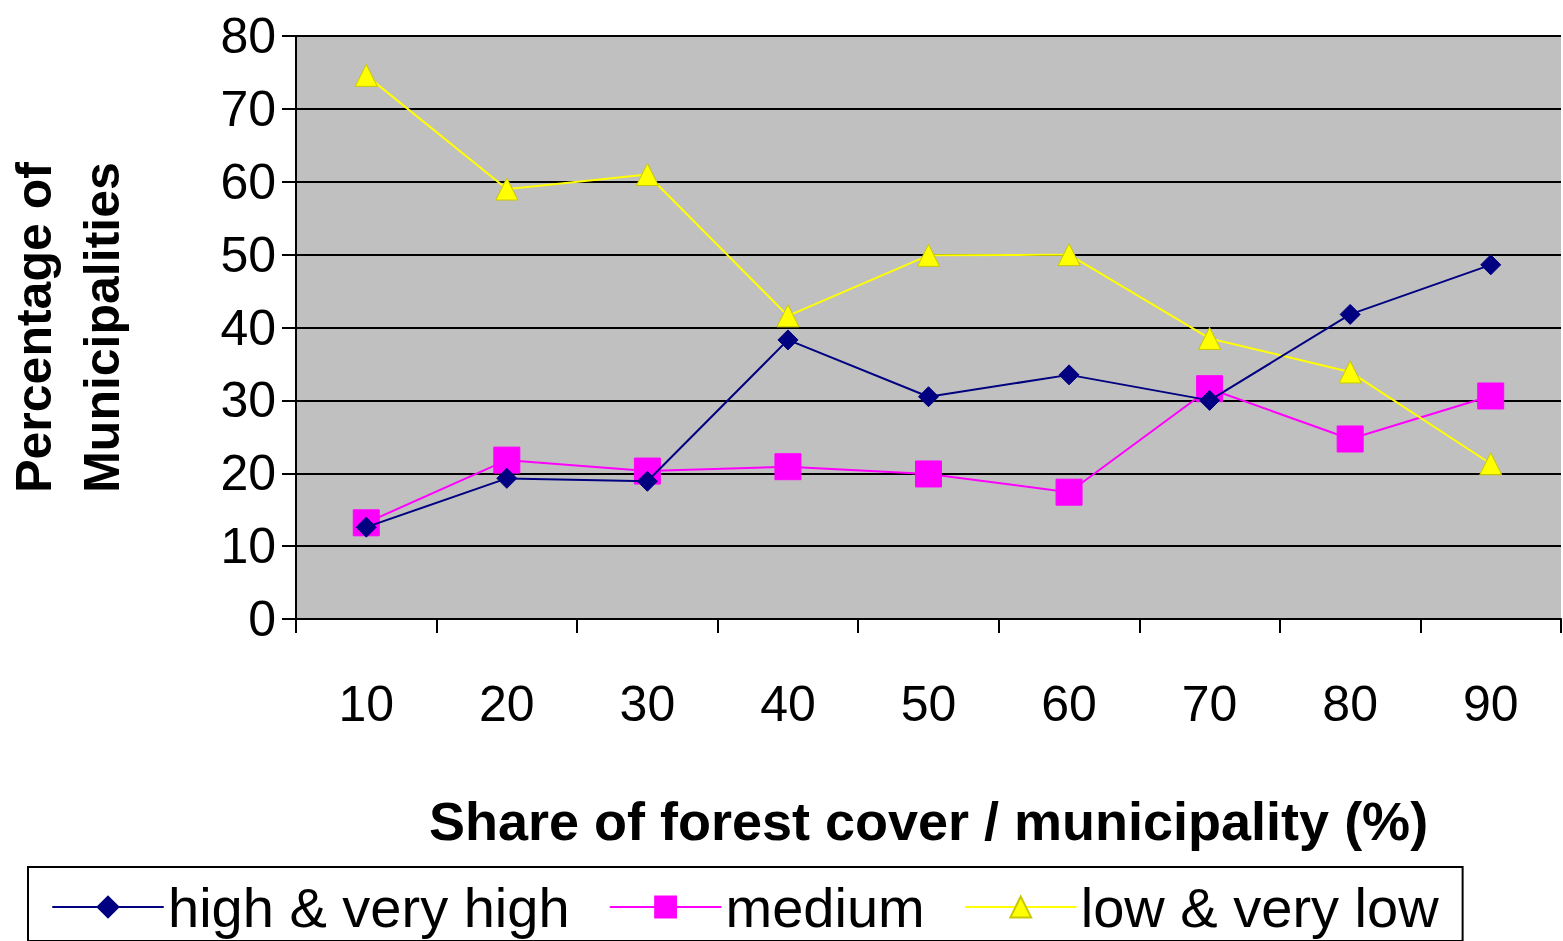 This screenshot has height=941, width=1563. What do you see at coordinates (248, 254) in the screenshot?
I see `y-tick-label: 50` at bounding box center [248, 254].